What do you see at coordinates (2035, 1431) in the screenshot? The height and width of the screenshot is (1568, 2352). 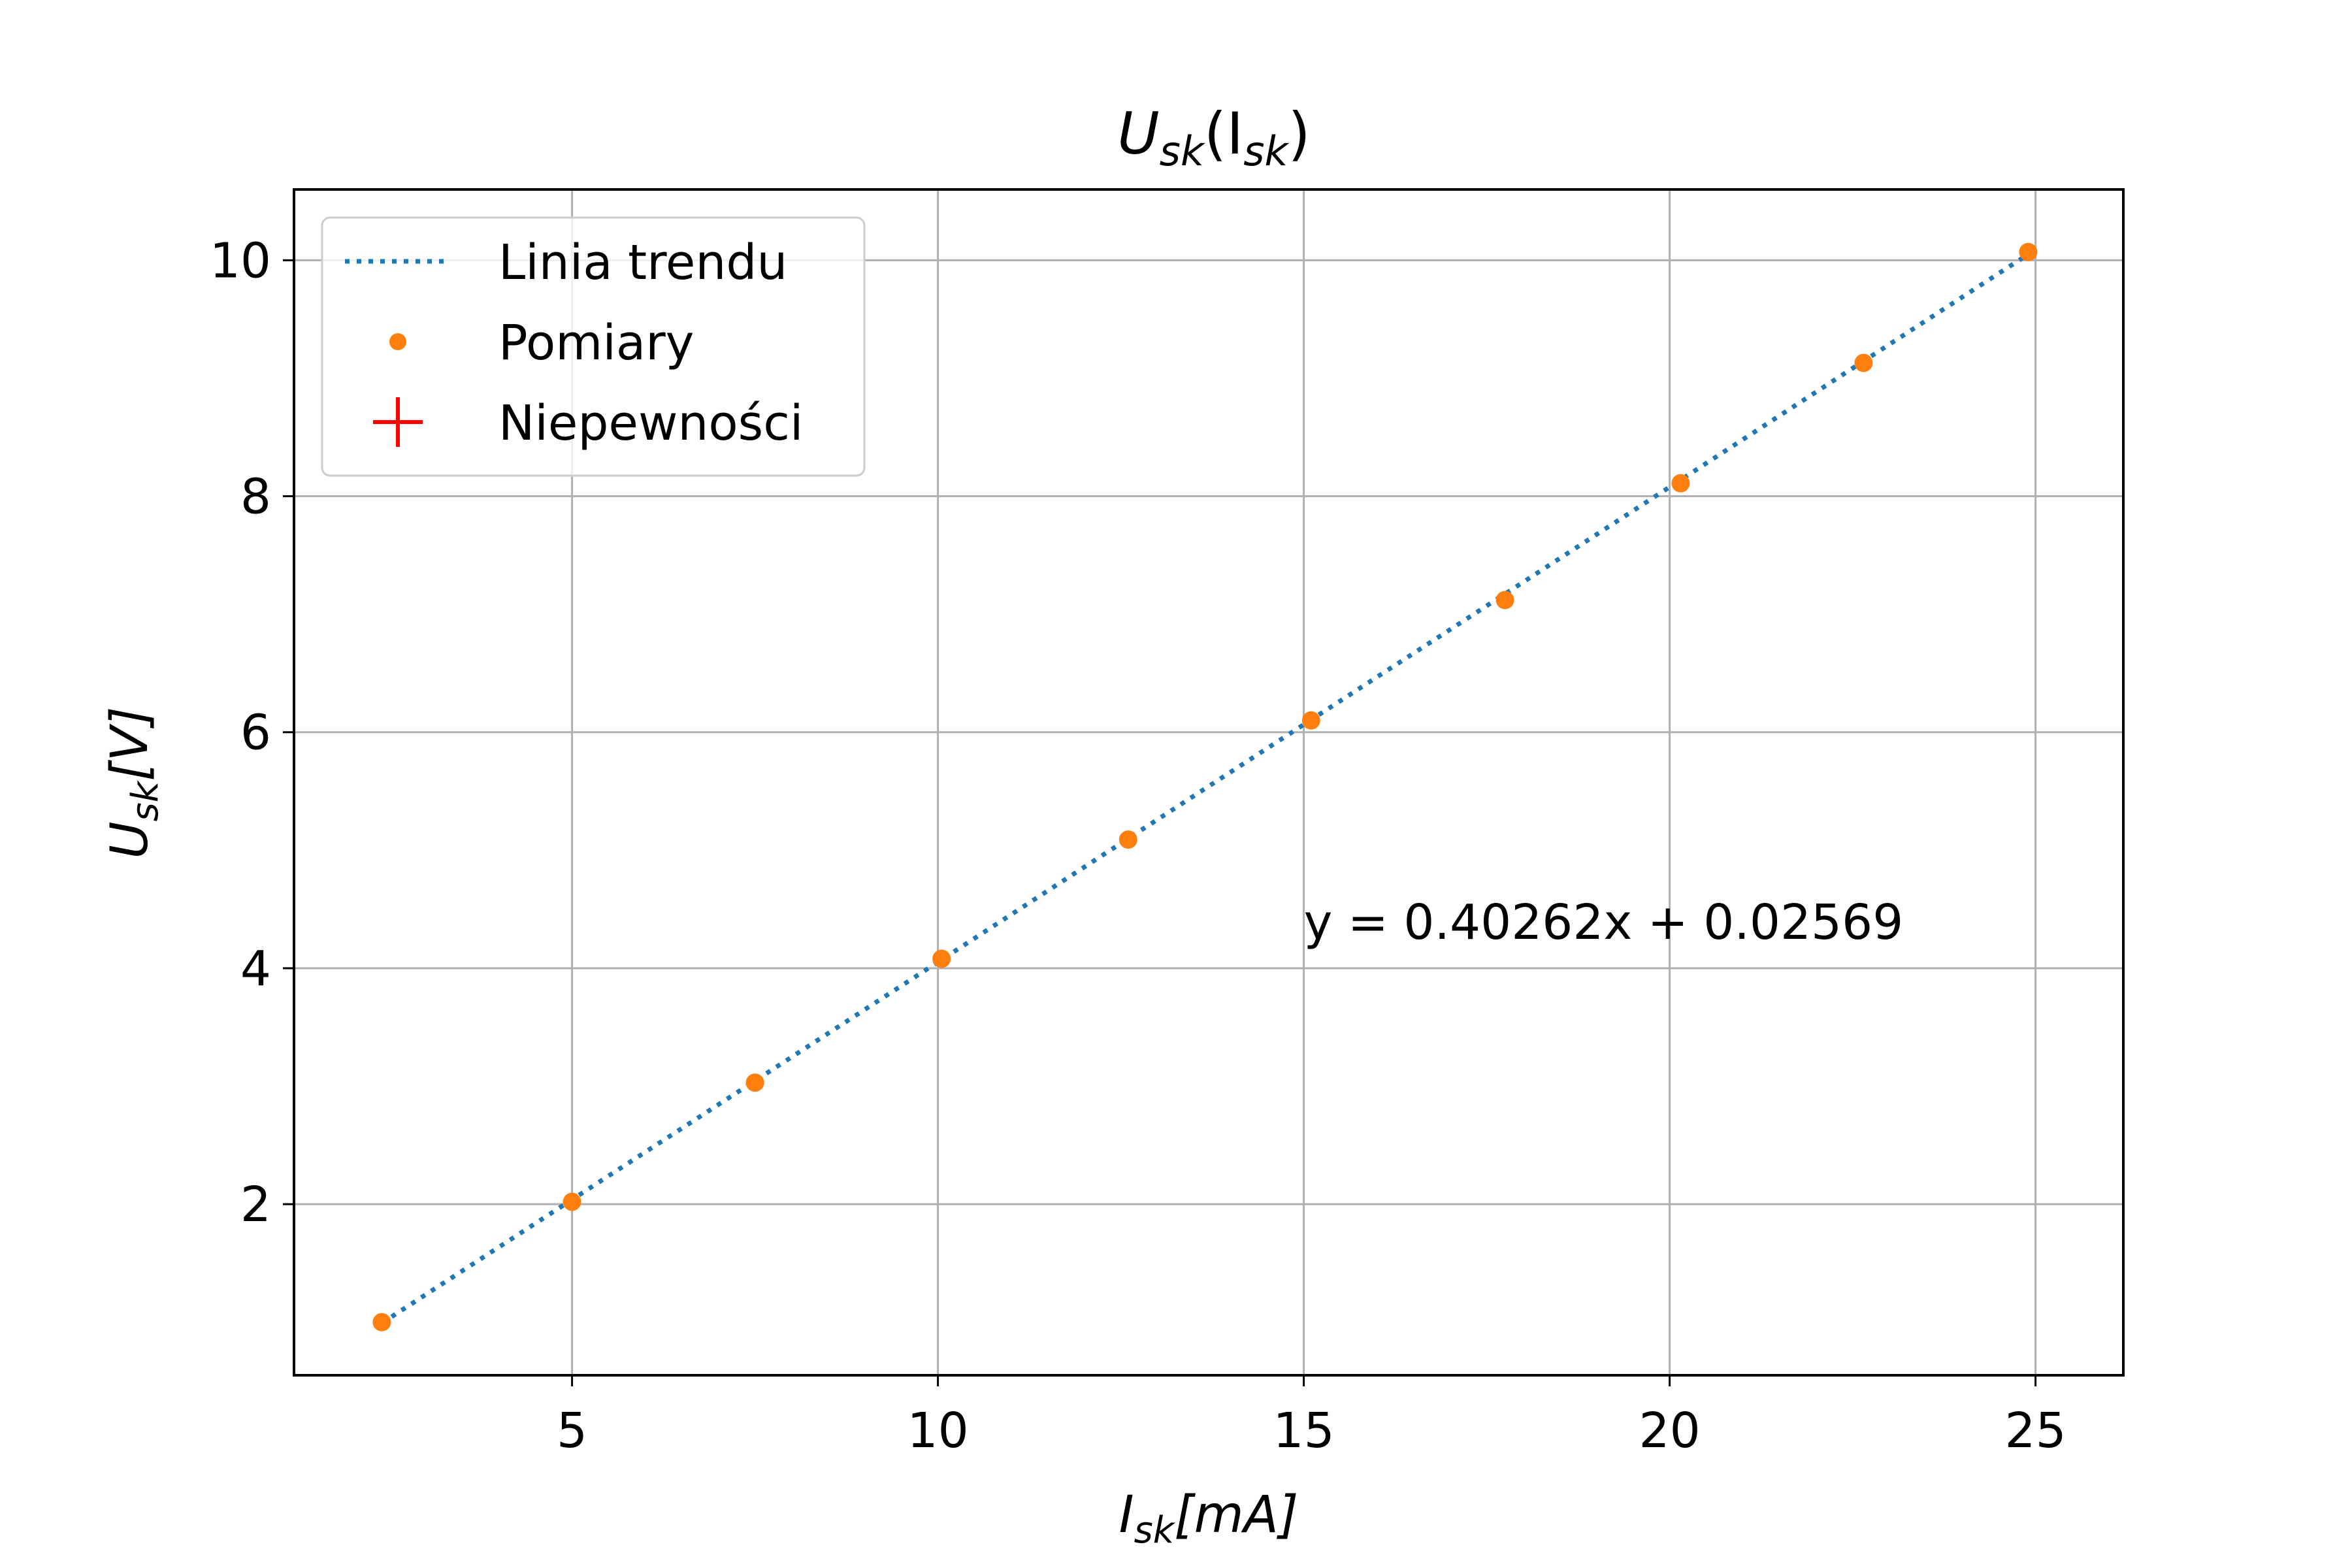 I see `x-tick-label: 25` at bounding box center [2035, 1431].